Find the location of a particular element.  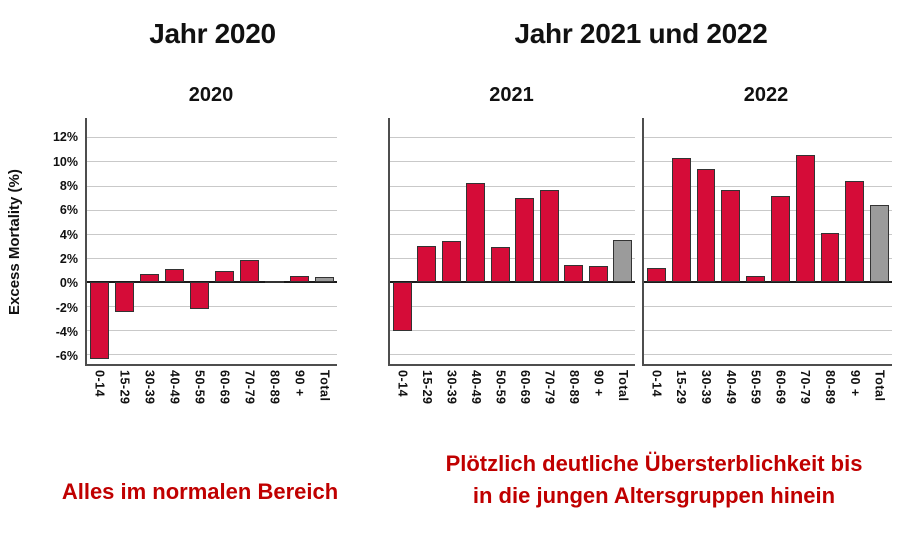

bar-2022-Total is located at coordinates (880, 243).